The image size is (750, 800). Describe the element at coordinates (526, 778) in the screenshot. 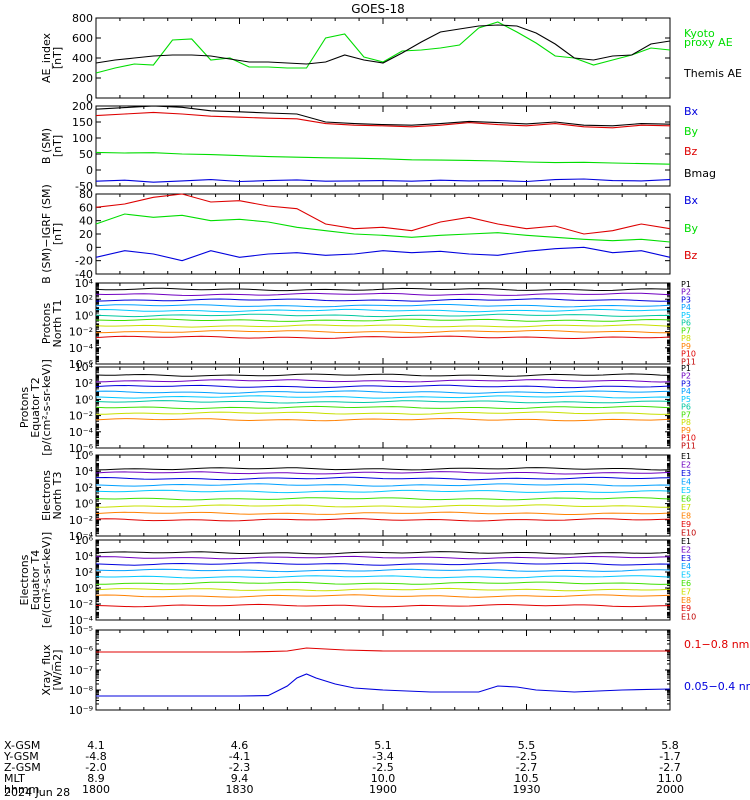

I see `x-axis-tick-value: 10.5` at that location.